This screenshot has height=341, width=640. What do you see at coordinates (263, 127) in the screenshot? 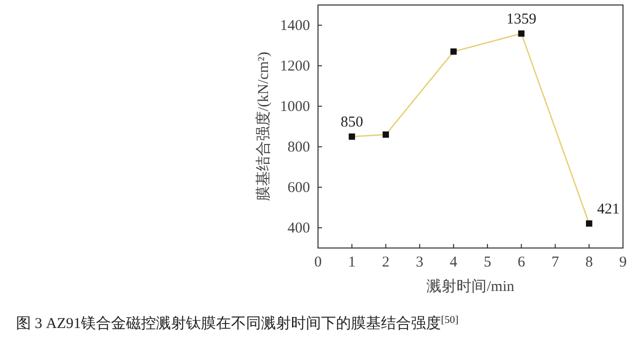
I see `y-axis-title: 膜基结合强度/(kN/cm²)` at bounding box center [263, 127].